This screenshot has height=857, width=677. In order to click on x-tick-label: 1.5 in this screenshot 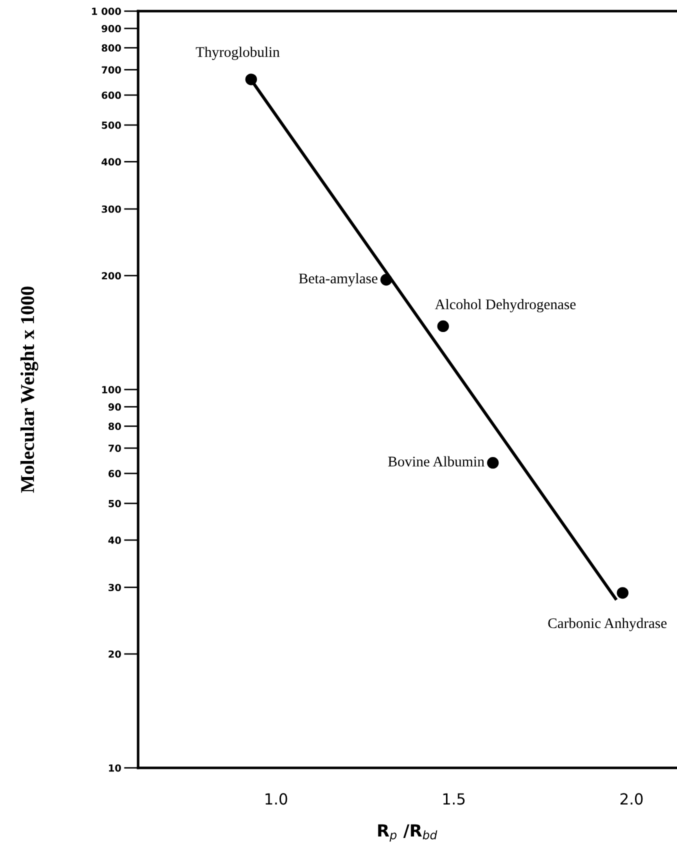, I will do `click(454, 799)`.